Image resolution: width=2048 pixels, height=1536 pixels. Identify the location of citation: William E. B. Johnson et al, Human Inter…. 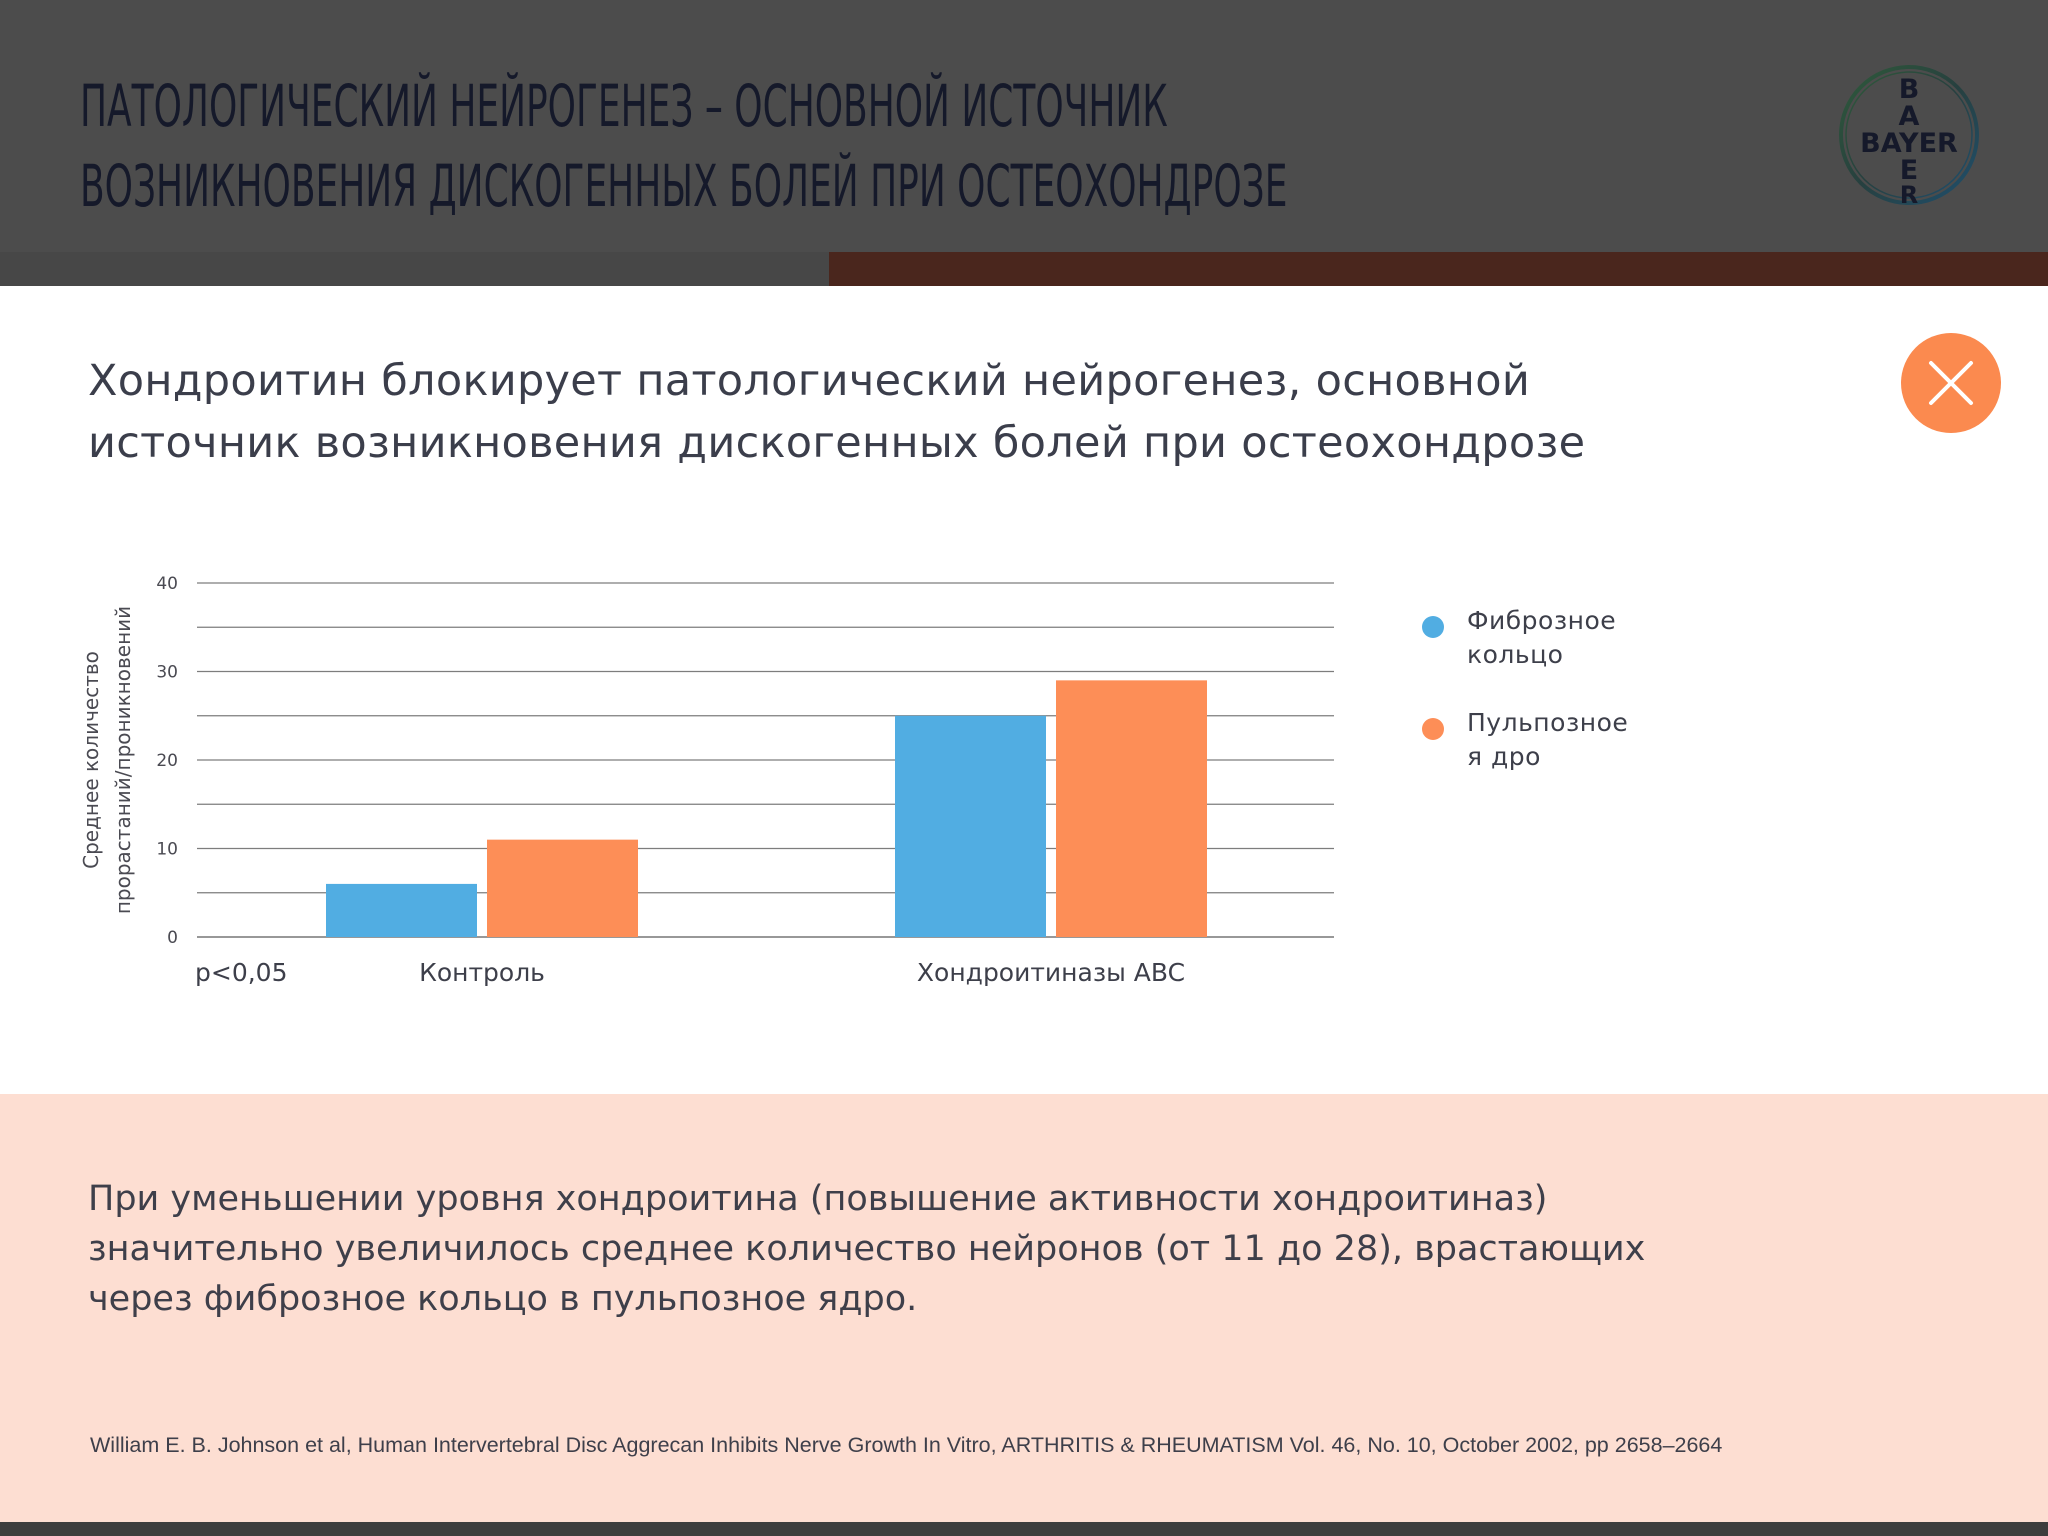
(906, 1445).